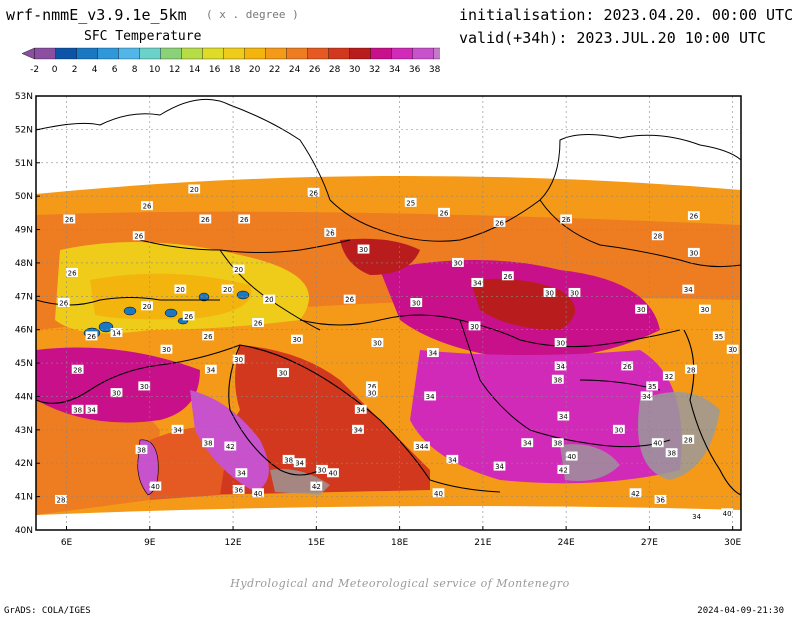  What do you see at coordinates (613, 38) in the screenshot?
I see `valid-time: valid(+34h): 2023.JUL.20 10:00 UTC` at bounding box center [613, 38].